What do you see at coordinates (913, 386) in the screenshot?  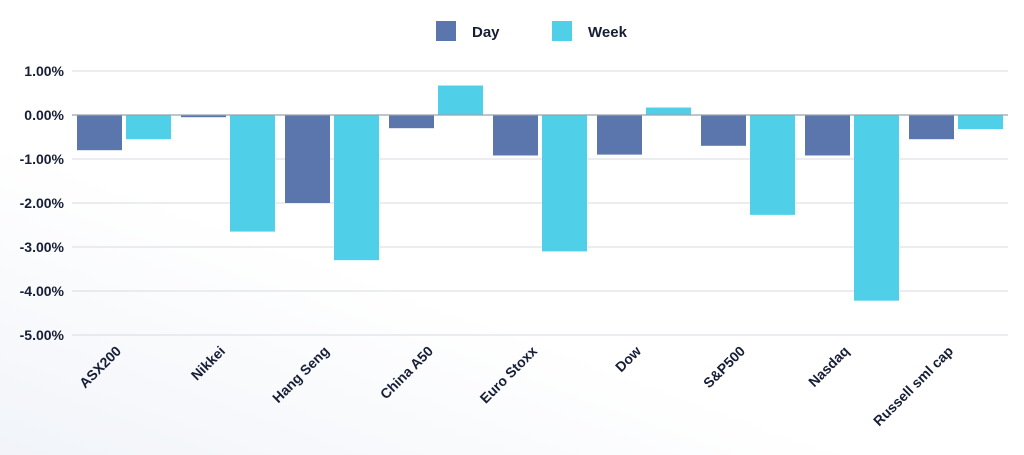 I see `x-category-label: Russell sml cap` at bounding box center [913, 386].